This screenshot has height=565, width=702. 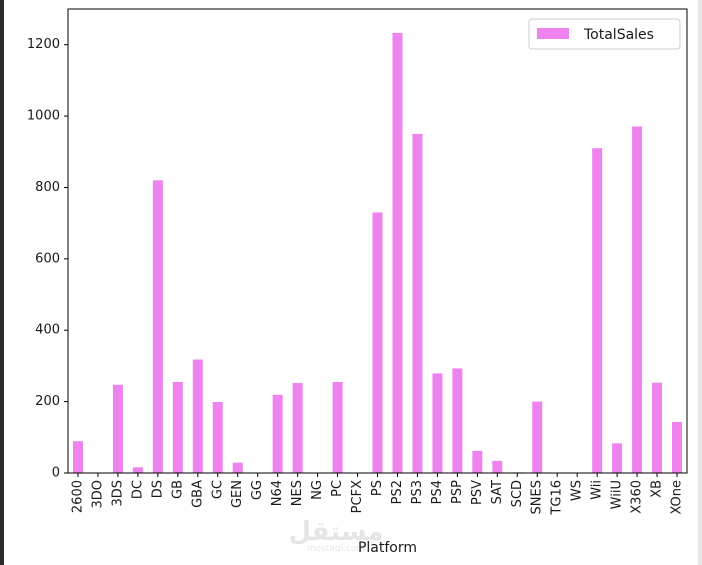 What do you see at coordinates (336, 549) in the screenshot?
I see `watermark-subtext: mostaql.com` at bounding box center [336, 549].